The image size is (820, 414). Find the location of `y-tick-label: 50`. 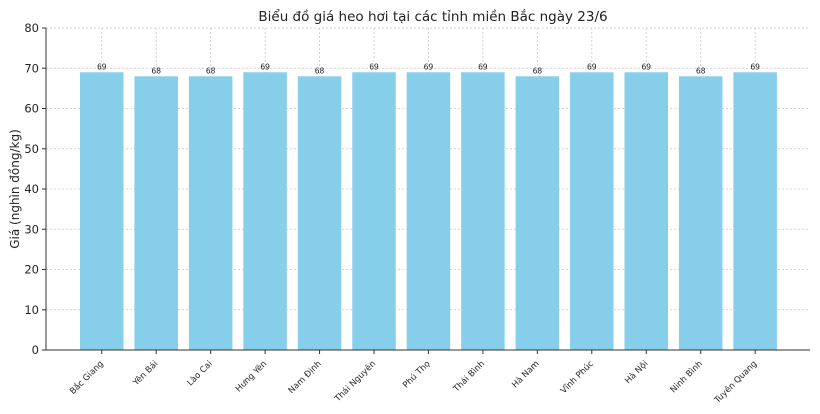

y-tick-label: 50 is located at coordinates (31, 149).